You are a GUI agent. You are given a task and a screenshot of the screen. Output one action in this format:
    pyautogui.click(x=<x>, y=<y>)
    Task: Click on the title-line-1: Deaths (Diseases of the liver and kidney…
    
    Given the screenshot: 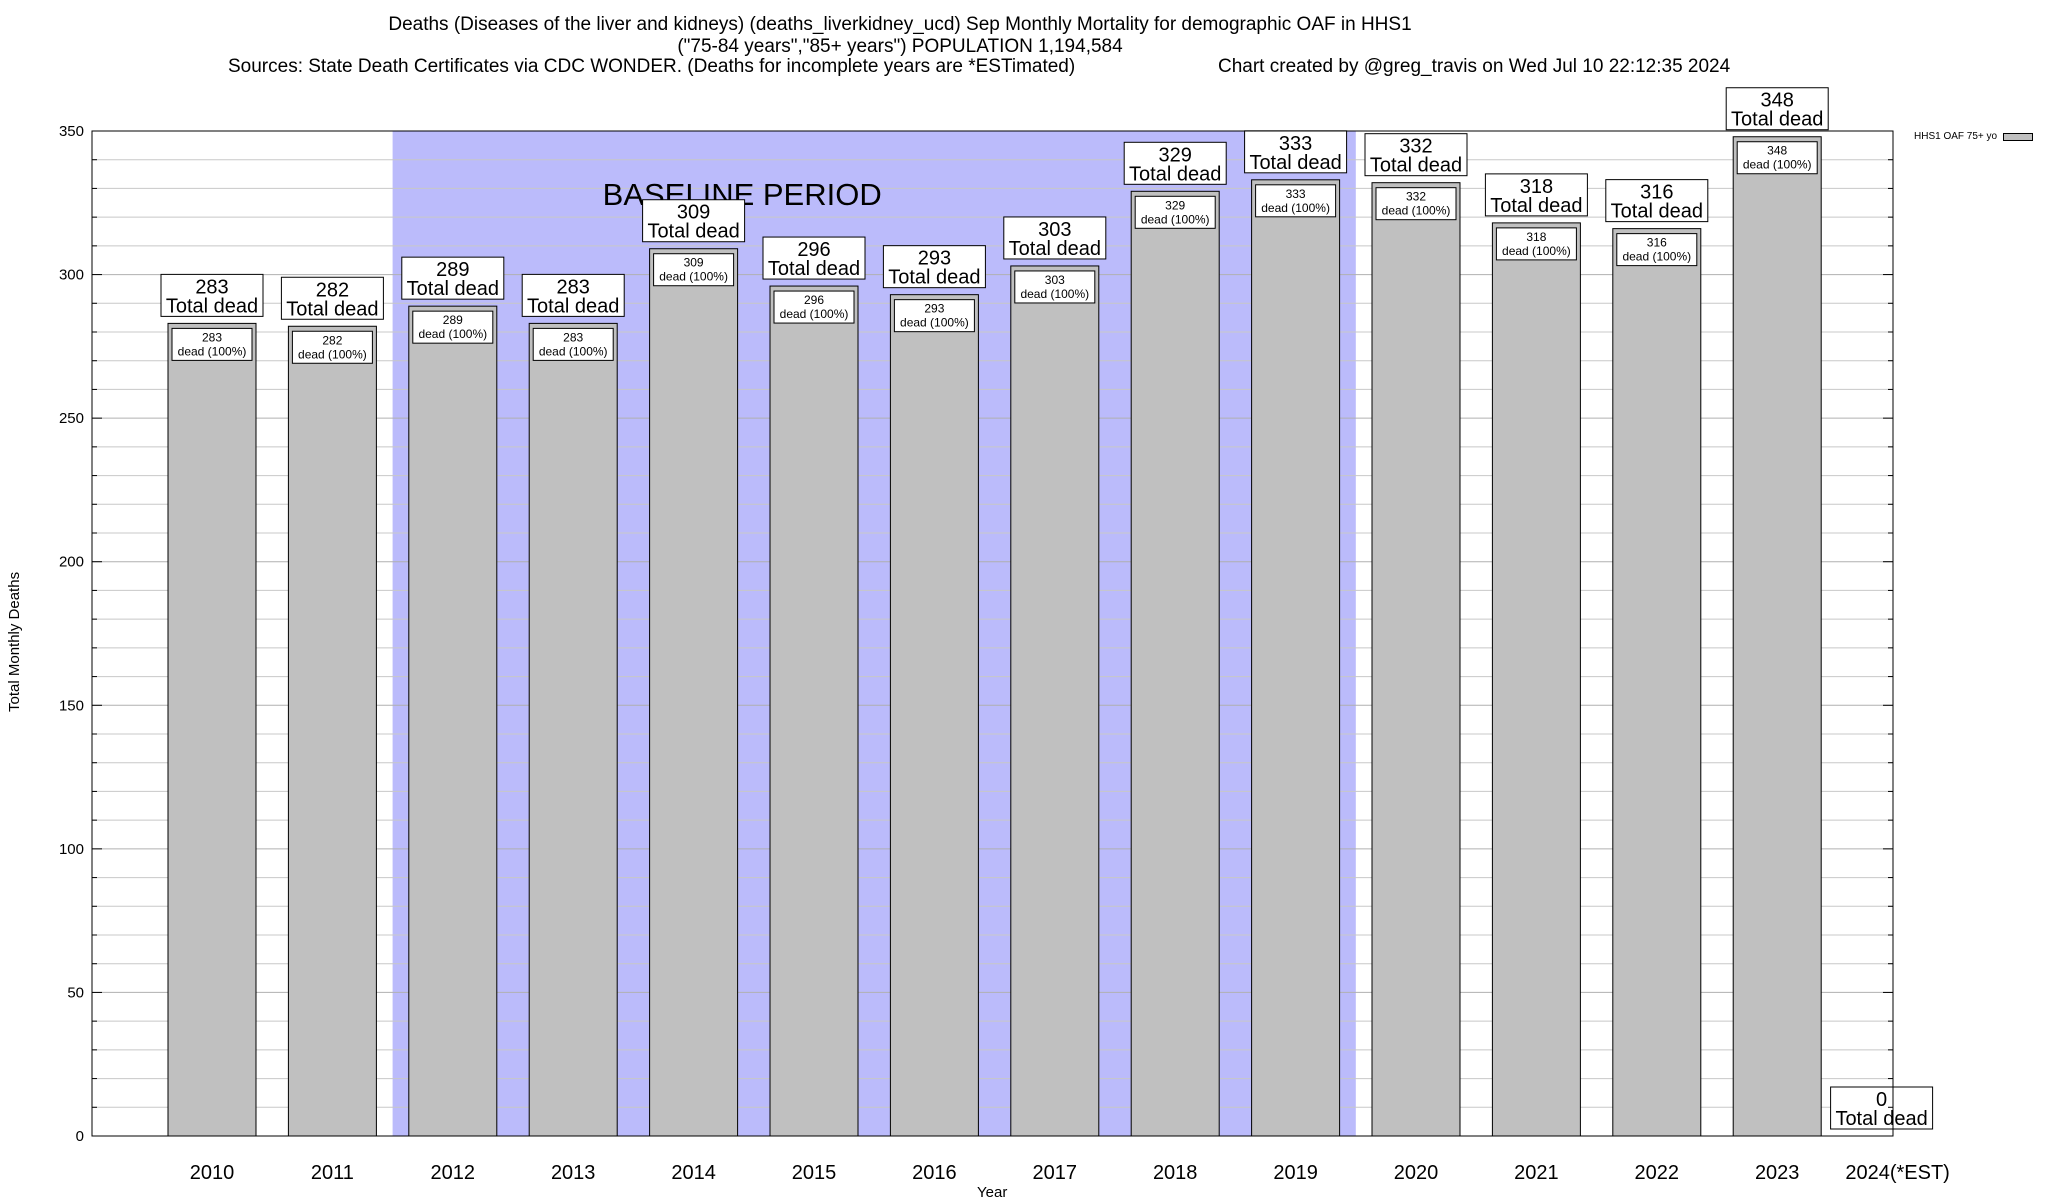 What is the action you would take?
    pyautogui.click(x=900, y=24)
    